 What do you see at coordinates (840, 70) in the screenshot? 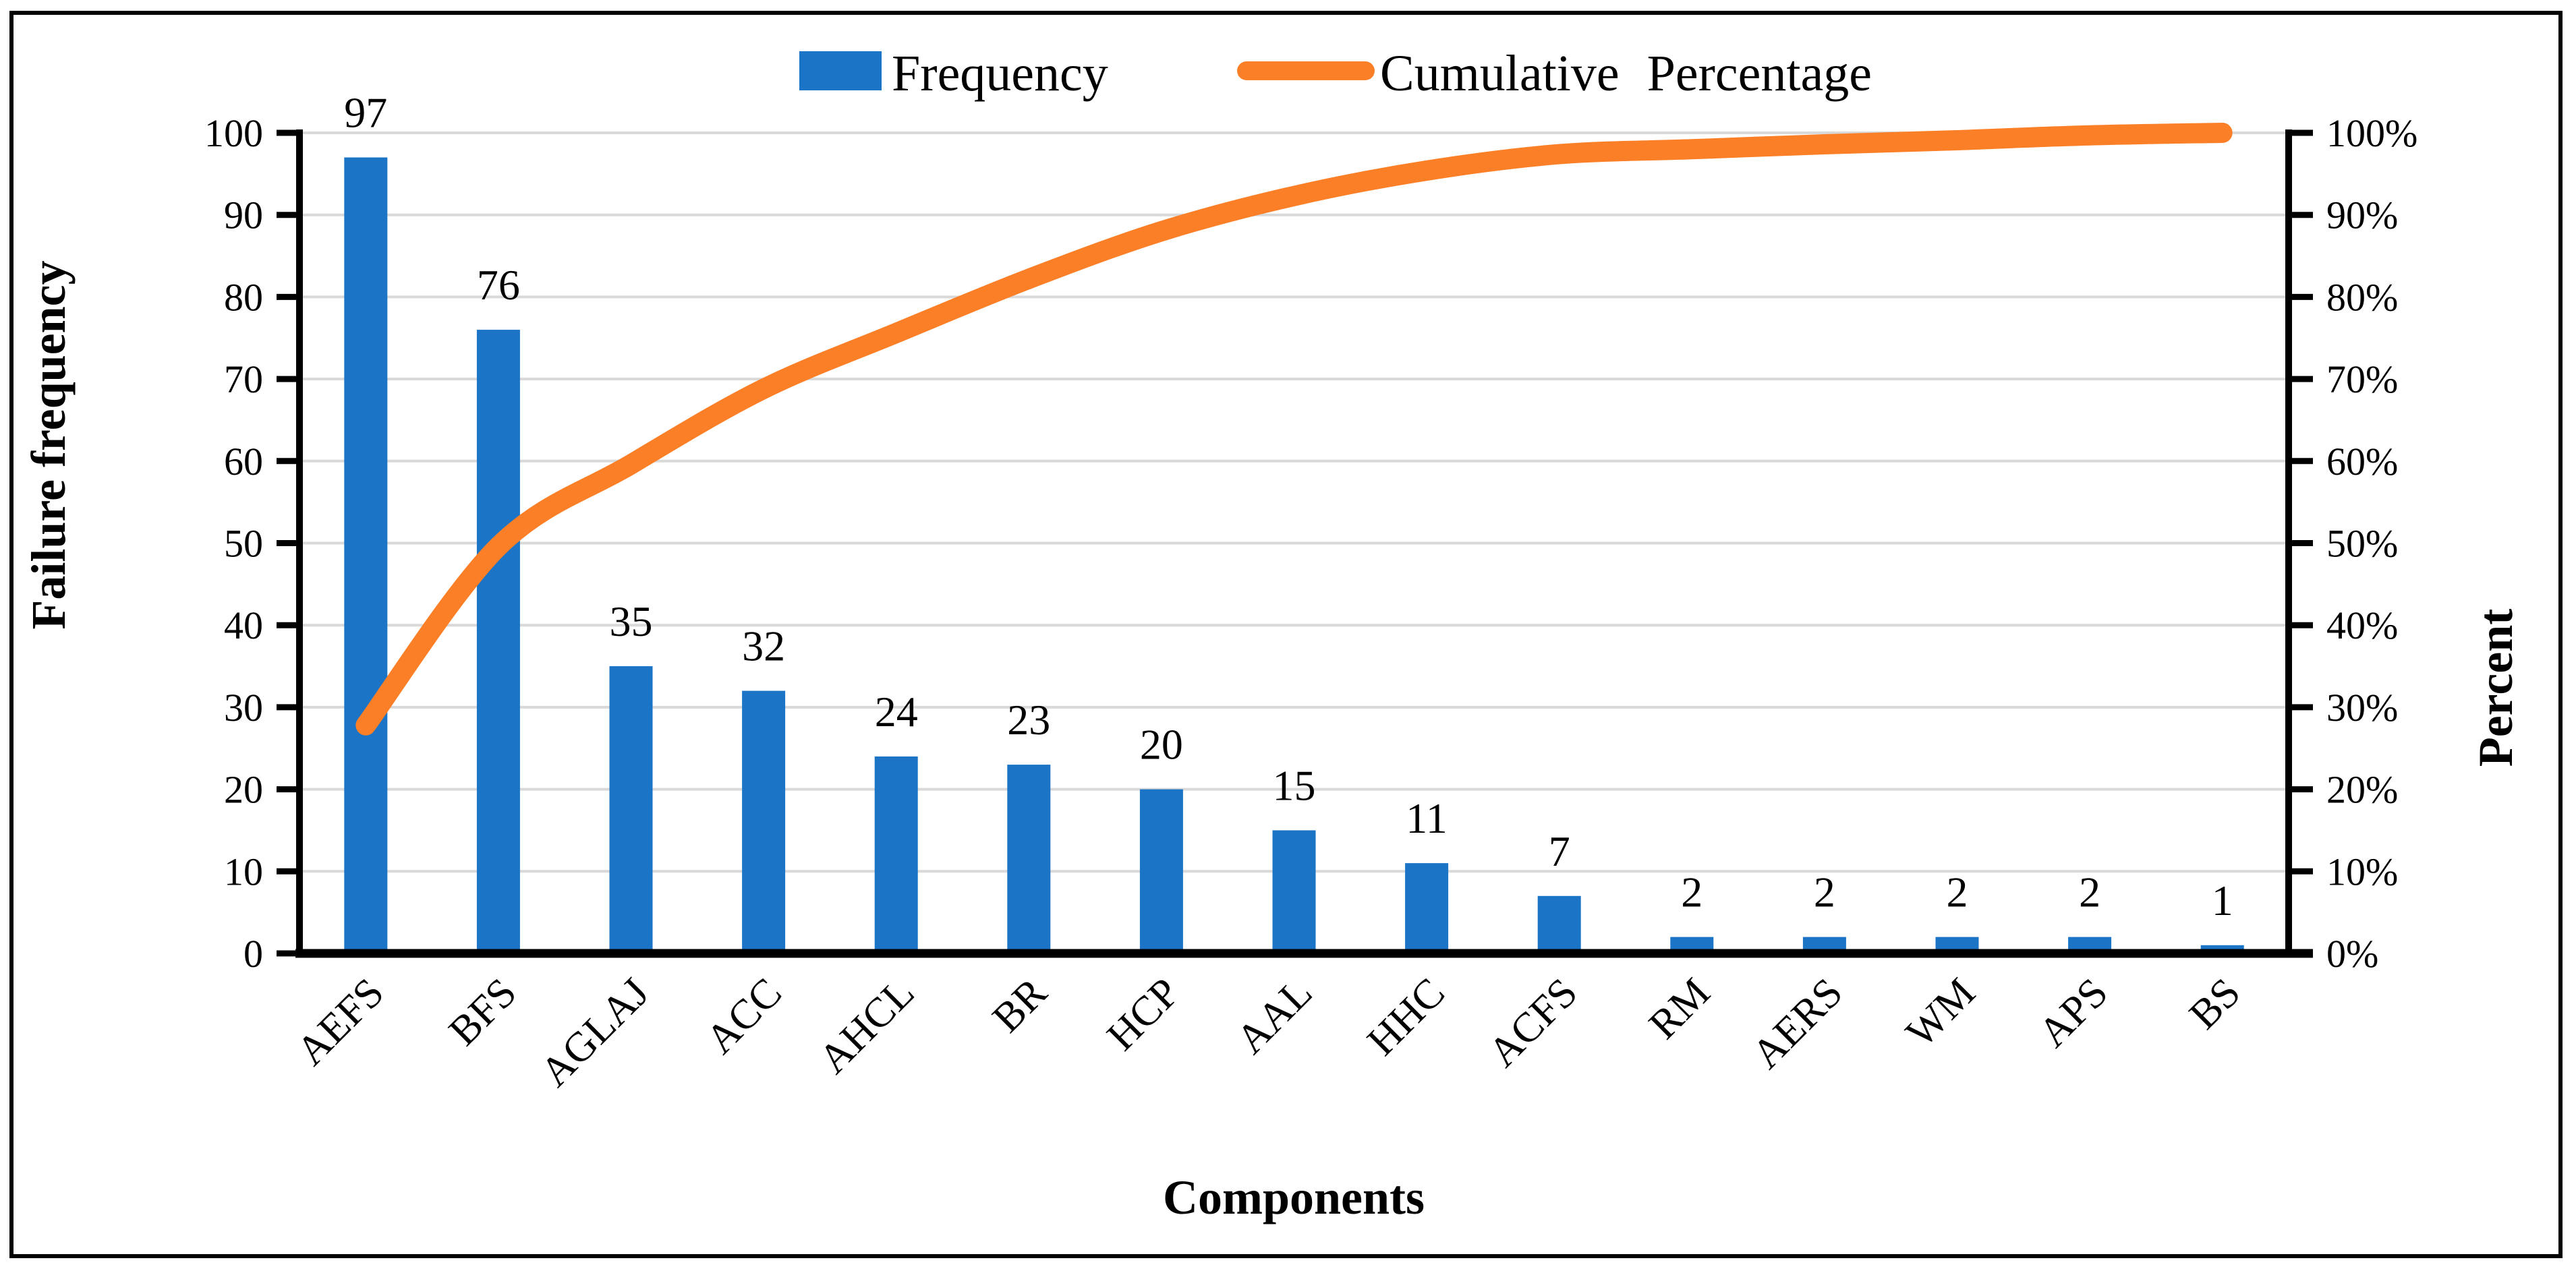
I see `legend-frequency-swatch` at bounding box center [840, 70].